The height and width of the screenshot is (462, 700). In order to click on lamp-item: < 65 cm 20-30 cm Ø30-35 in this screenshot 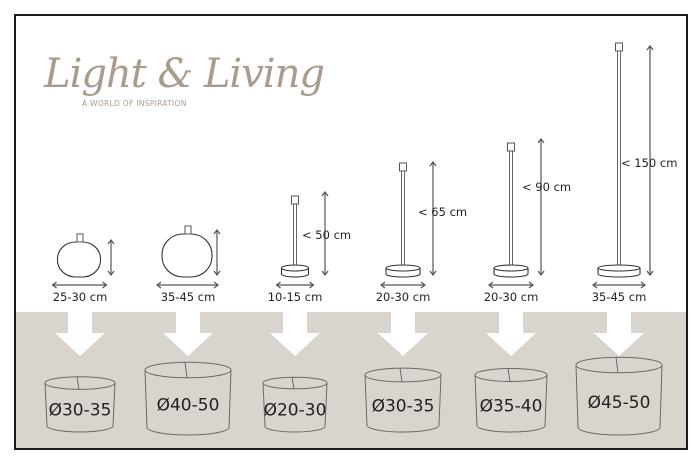, I will do `click(415, 297)`.